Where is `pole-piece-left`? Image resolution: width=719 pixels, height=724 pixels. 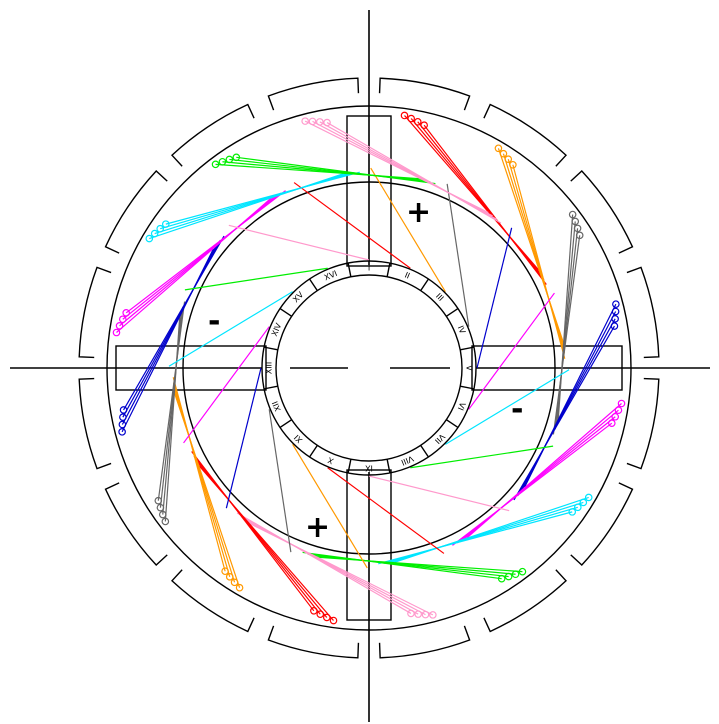 pole-piece-left is located at coordinates (191, 368).